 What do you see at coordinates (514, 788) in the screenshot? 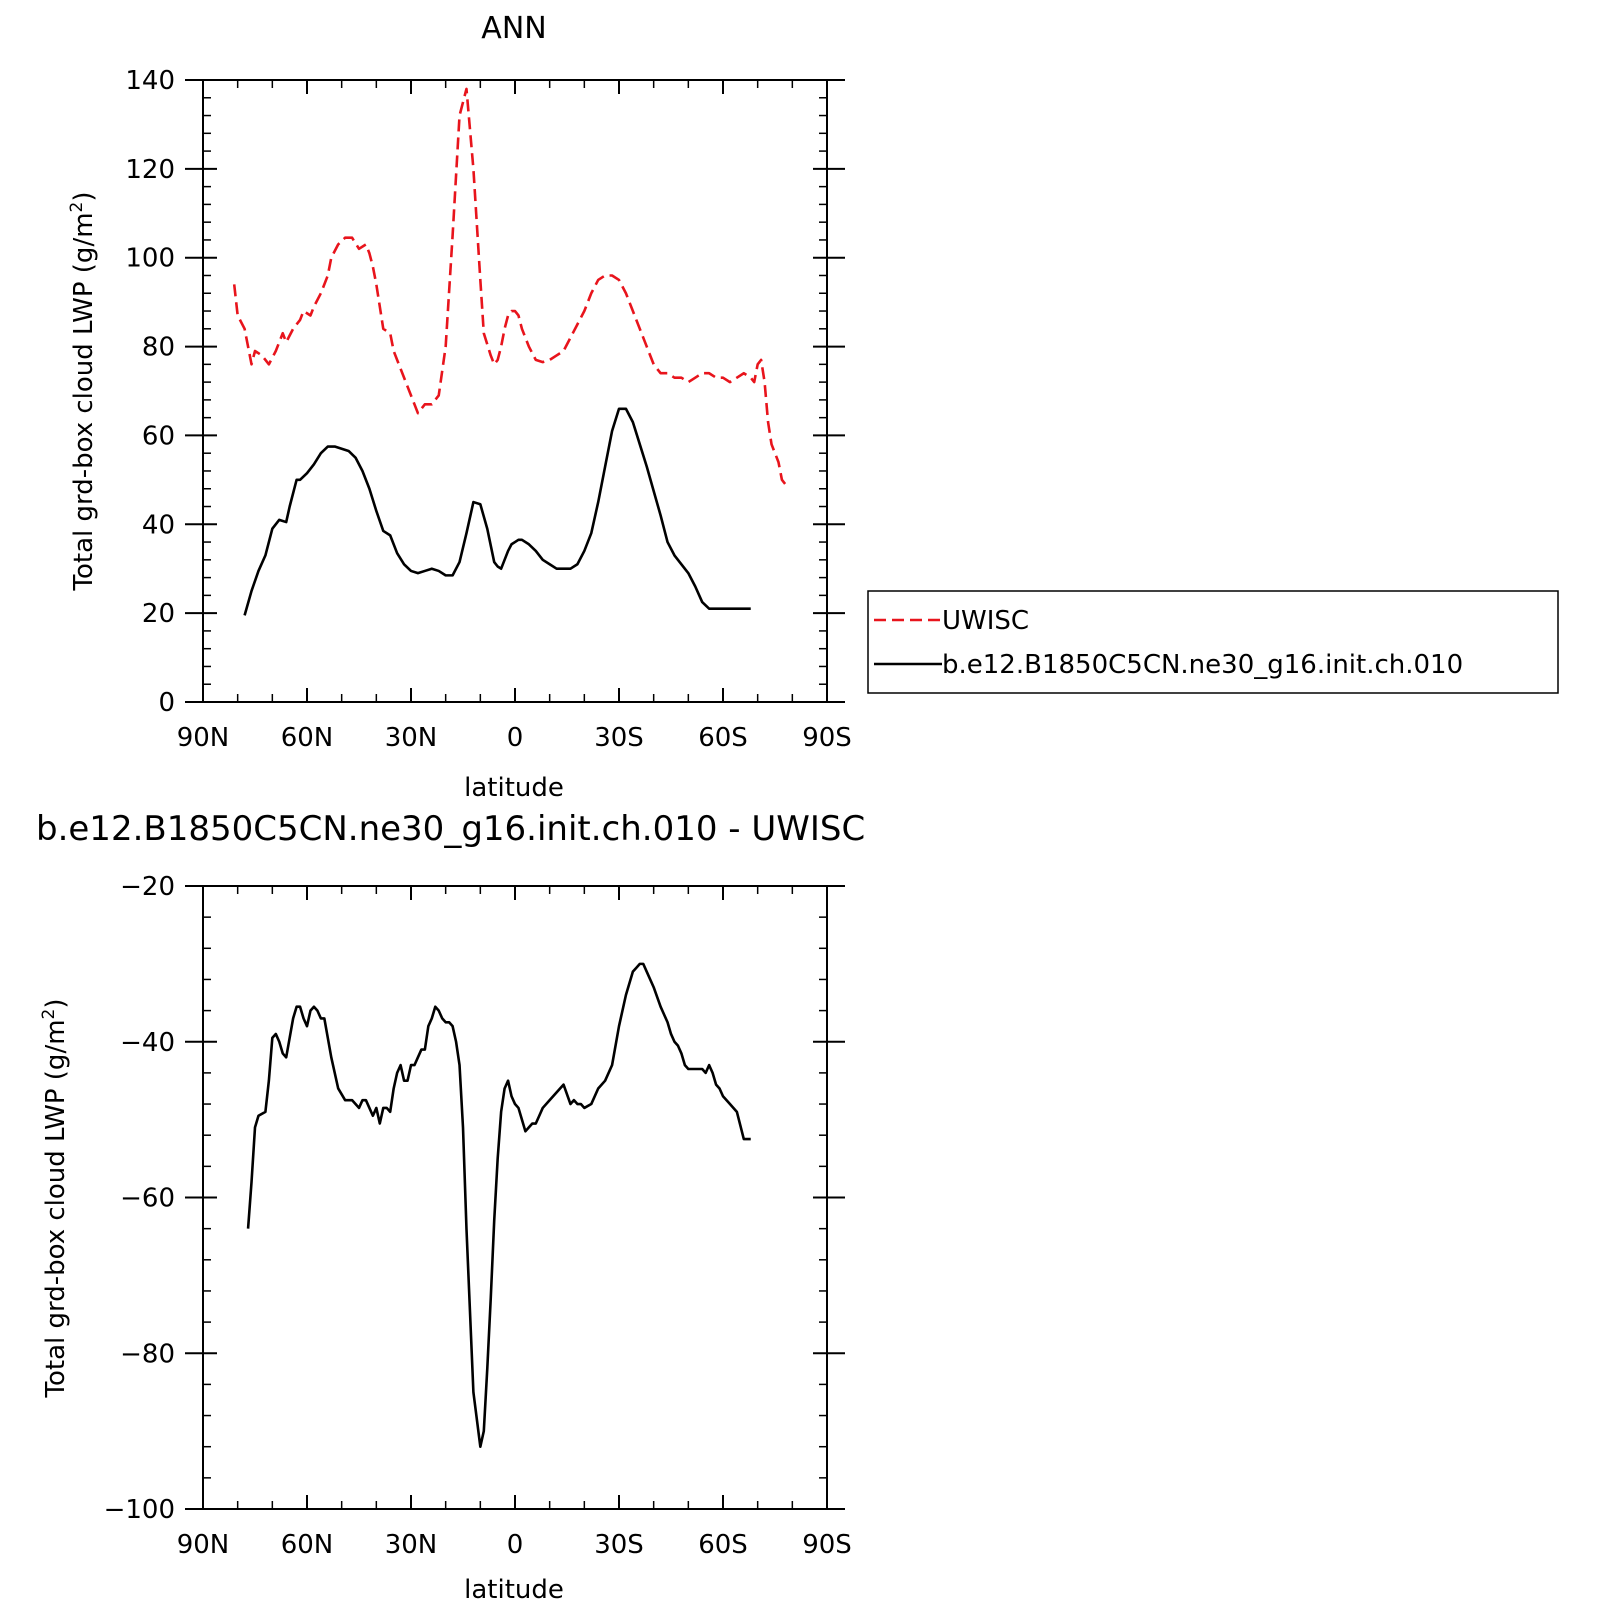
I see `x-axis-label-top: latitude` at bounding box center [514, 788].